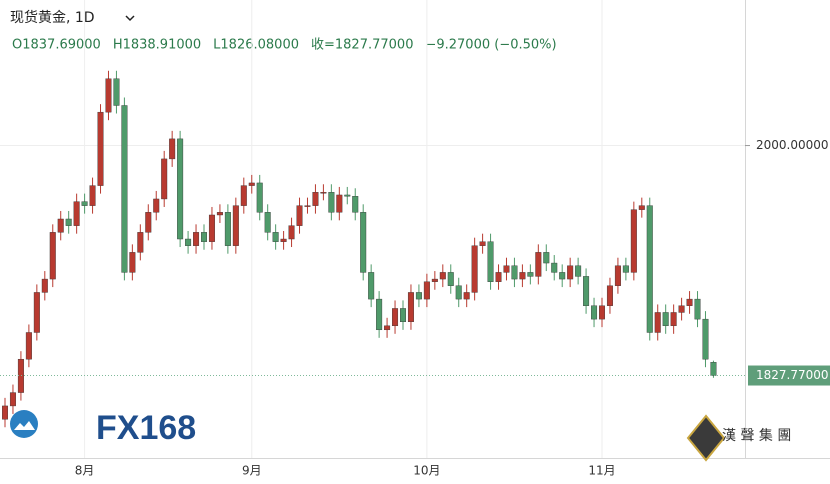 The height and width of the screenshot is (484, 830). Describe the element at coordinates (415, 458) in the screenshot. I see `time-axis-border` at that location.